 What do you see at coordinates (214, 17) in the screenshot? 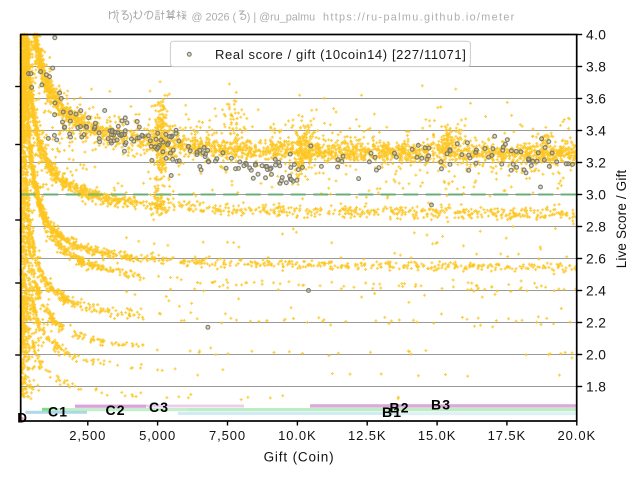
I see `svg-text: @ 2026 (` at bounding box center [214, 17].